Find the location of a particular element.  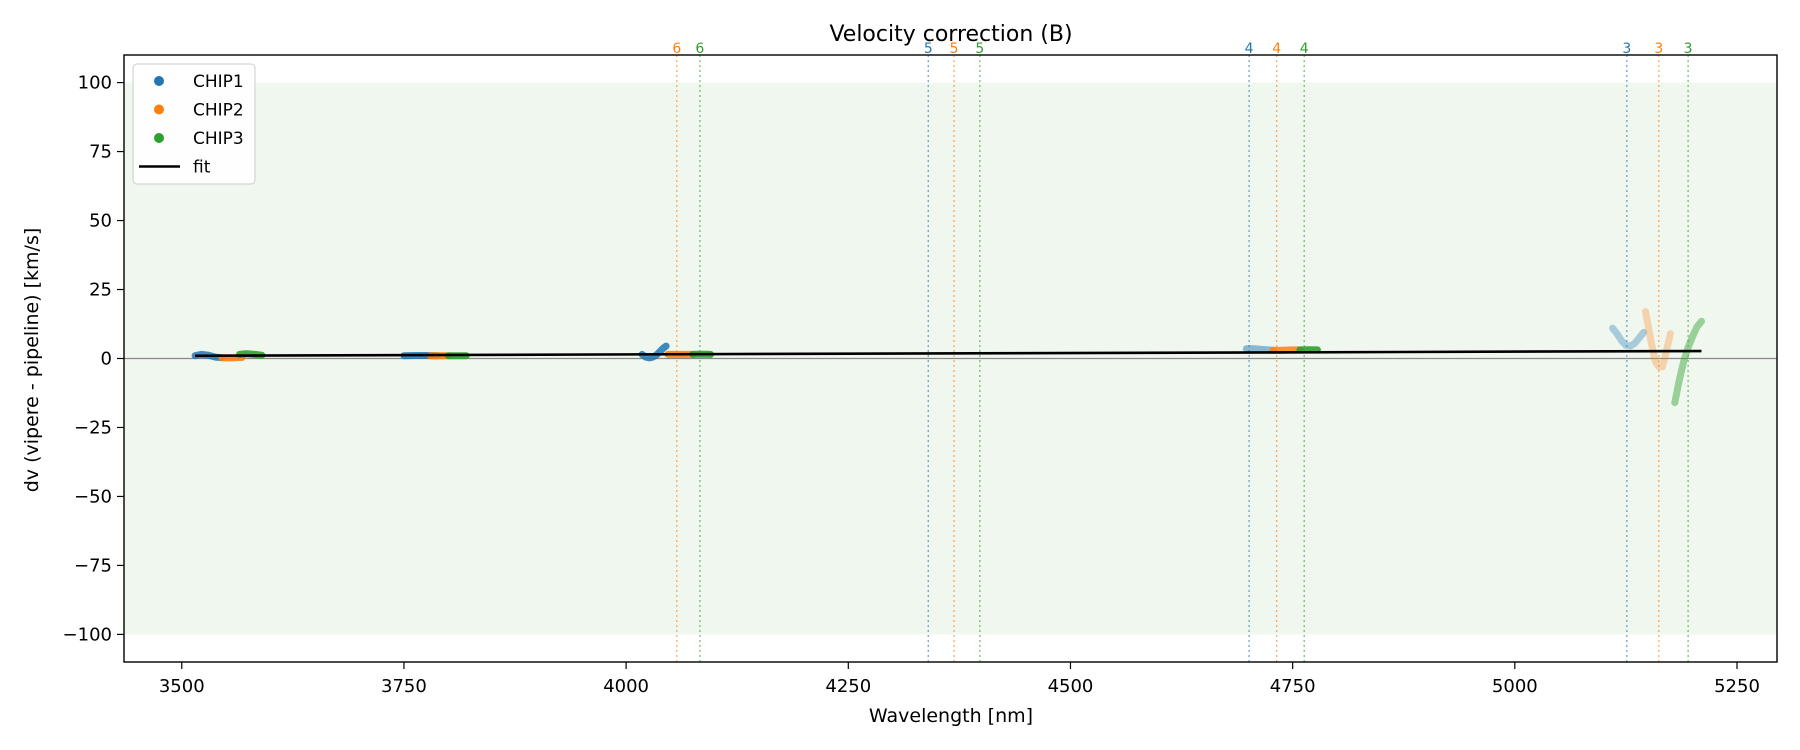

y-tick-label: 75 is located at coordinates (100, 152).